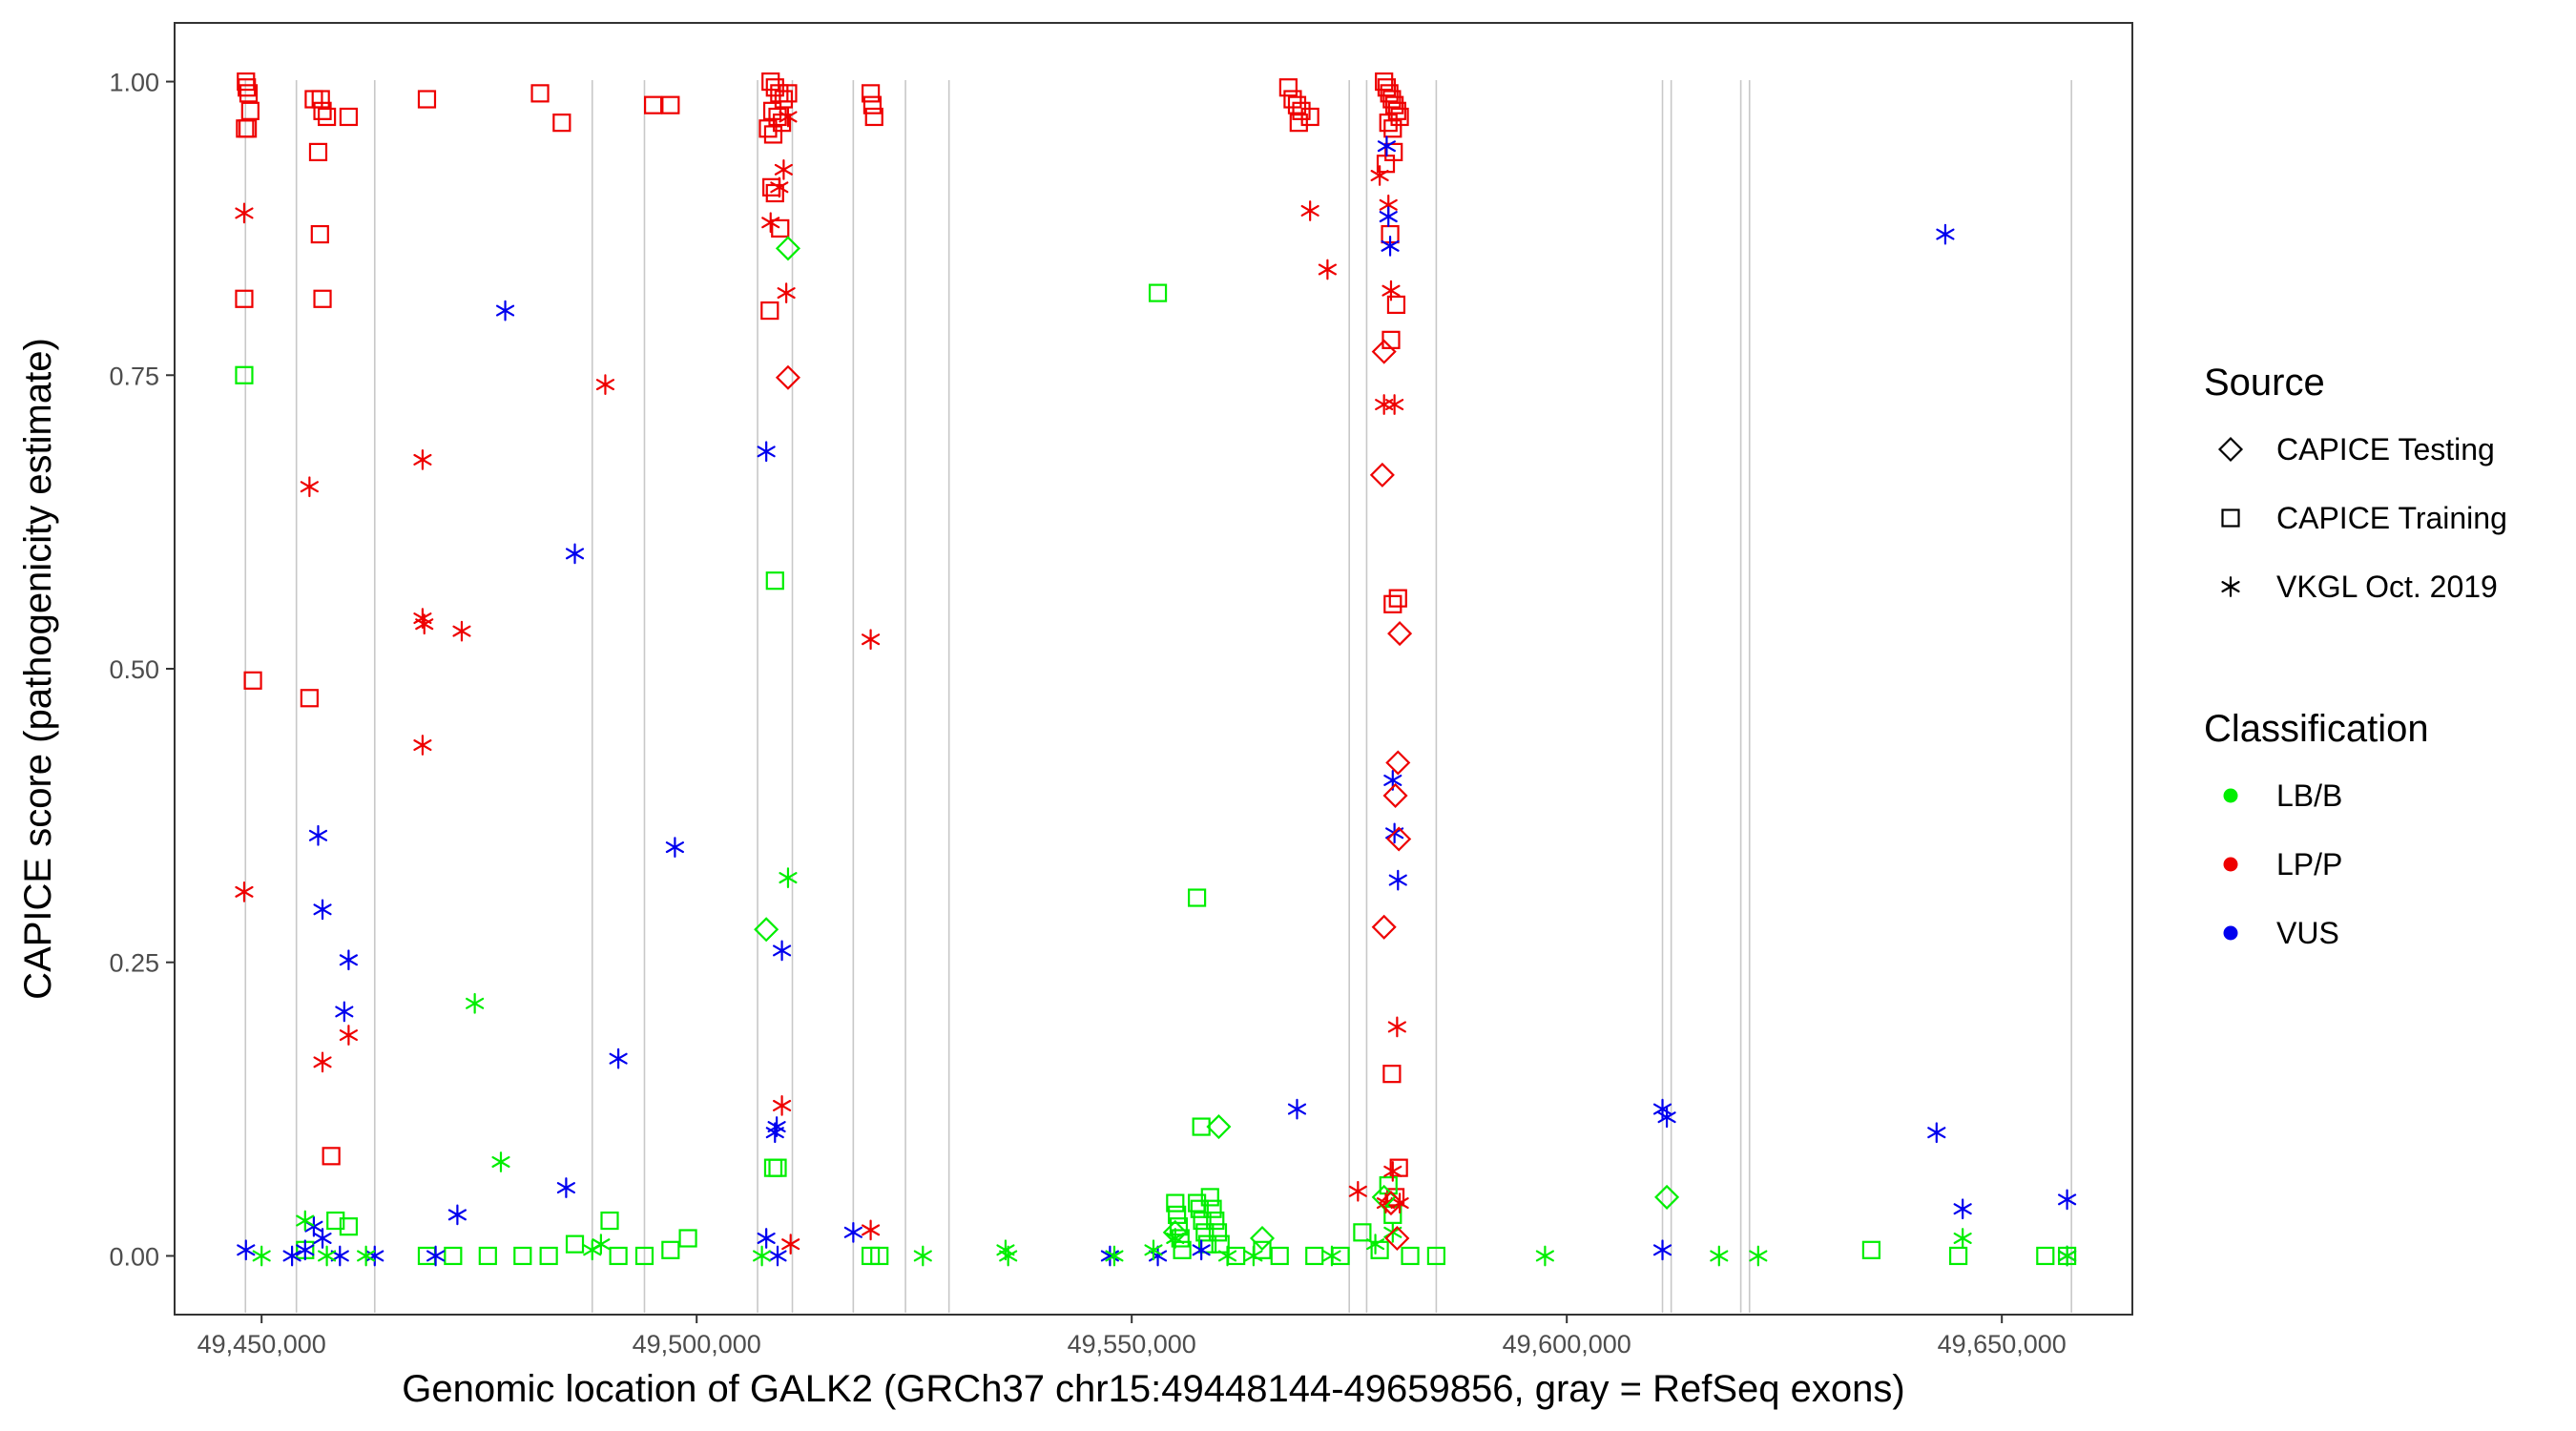 This screenshot has width=2576, height=1431. Describe the element at coordinates (134, 963) in the screenshot. I see `y-tick-label: 0.25` at that location.